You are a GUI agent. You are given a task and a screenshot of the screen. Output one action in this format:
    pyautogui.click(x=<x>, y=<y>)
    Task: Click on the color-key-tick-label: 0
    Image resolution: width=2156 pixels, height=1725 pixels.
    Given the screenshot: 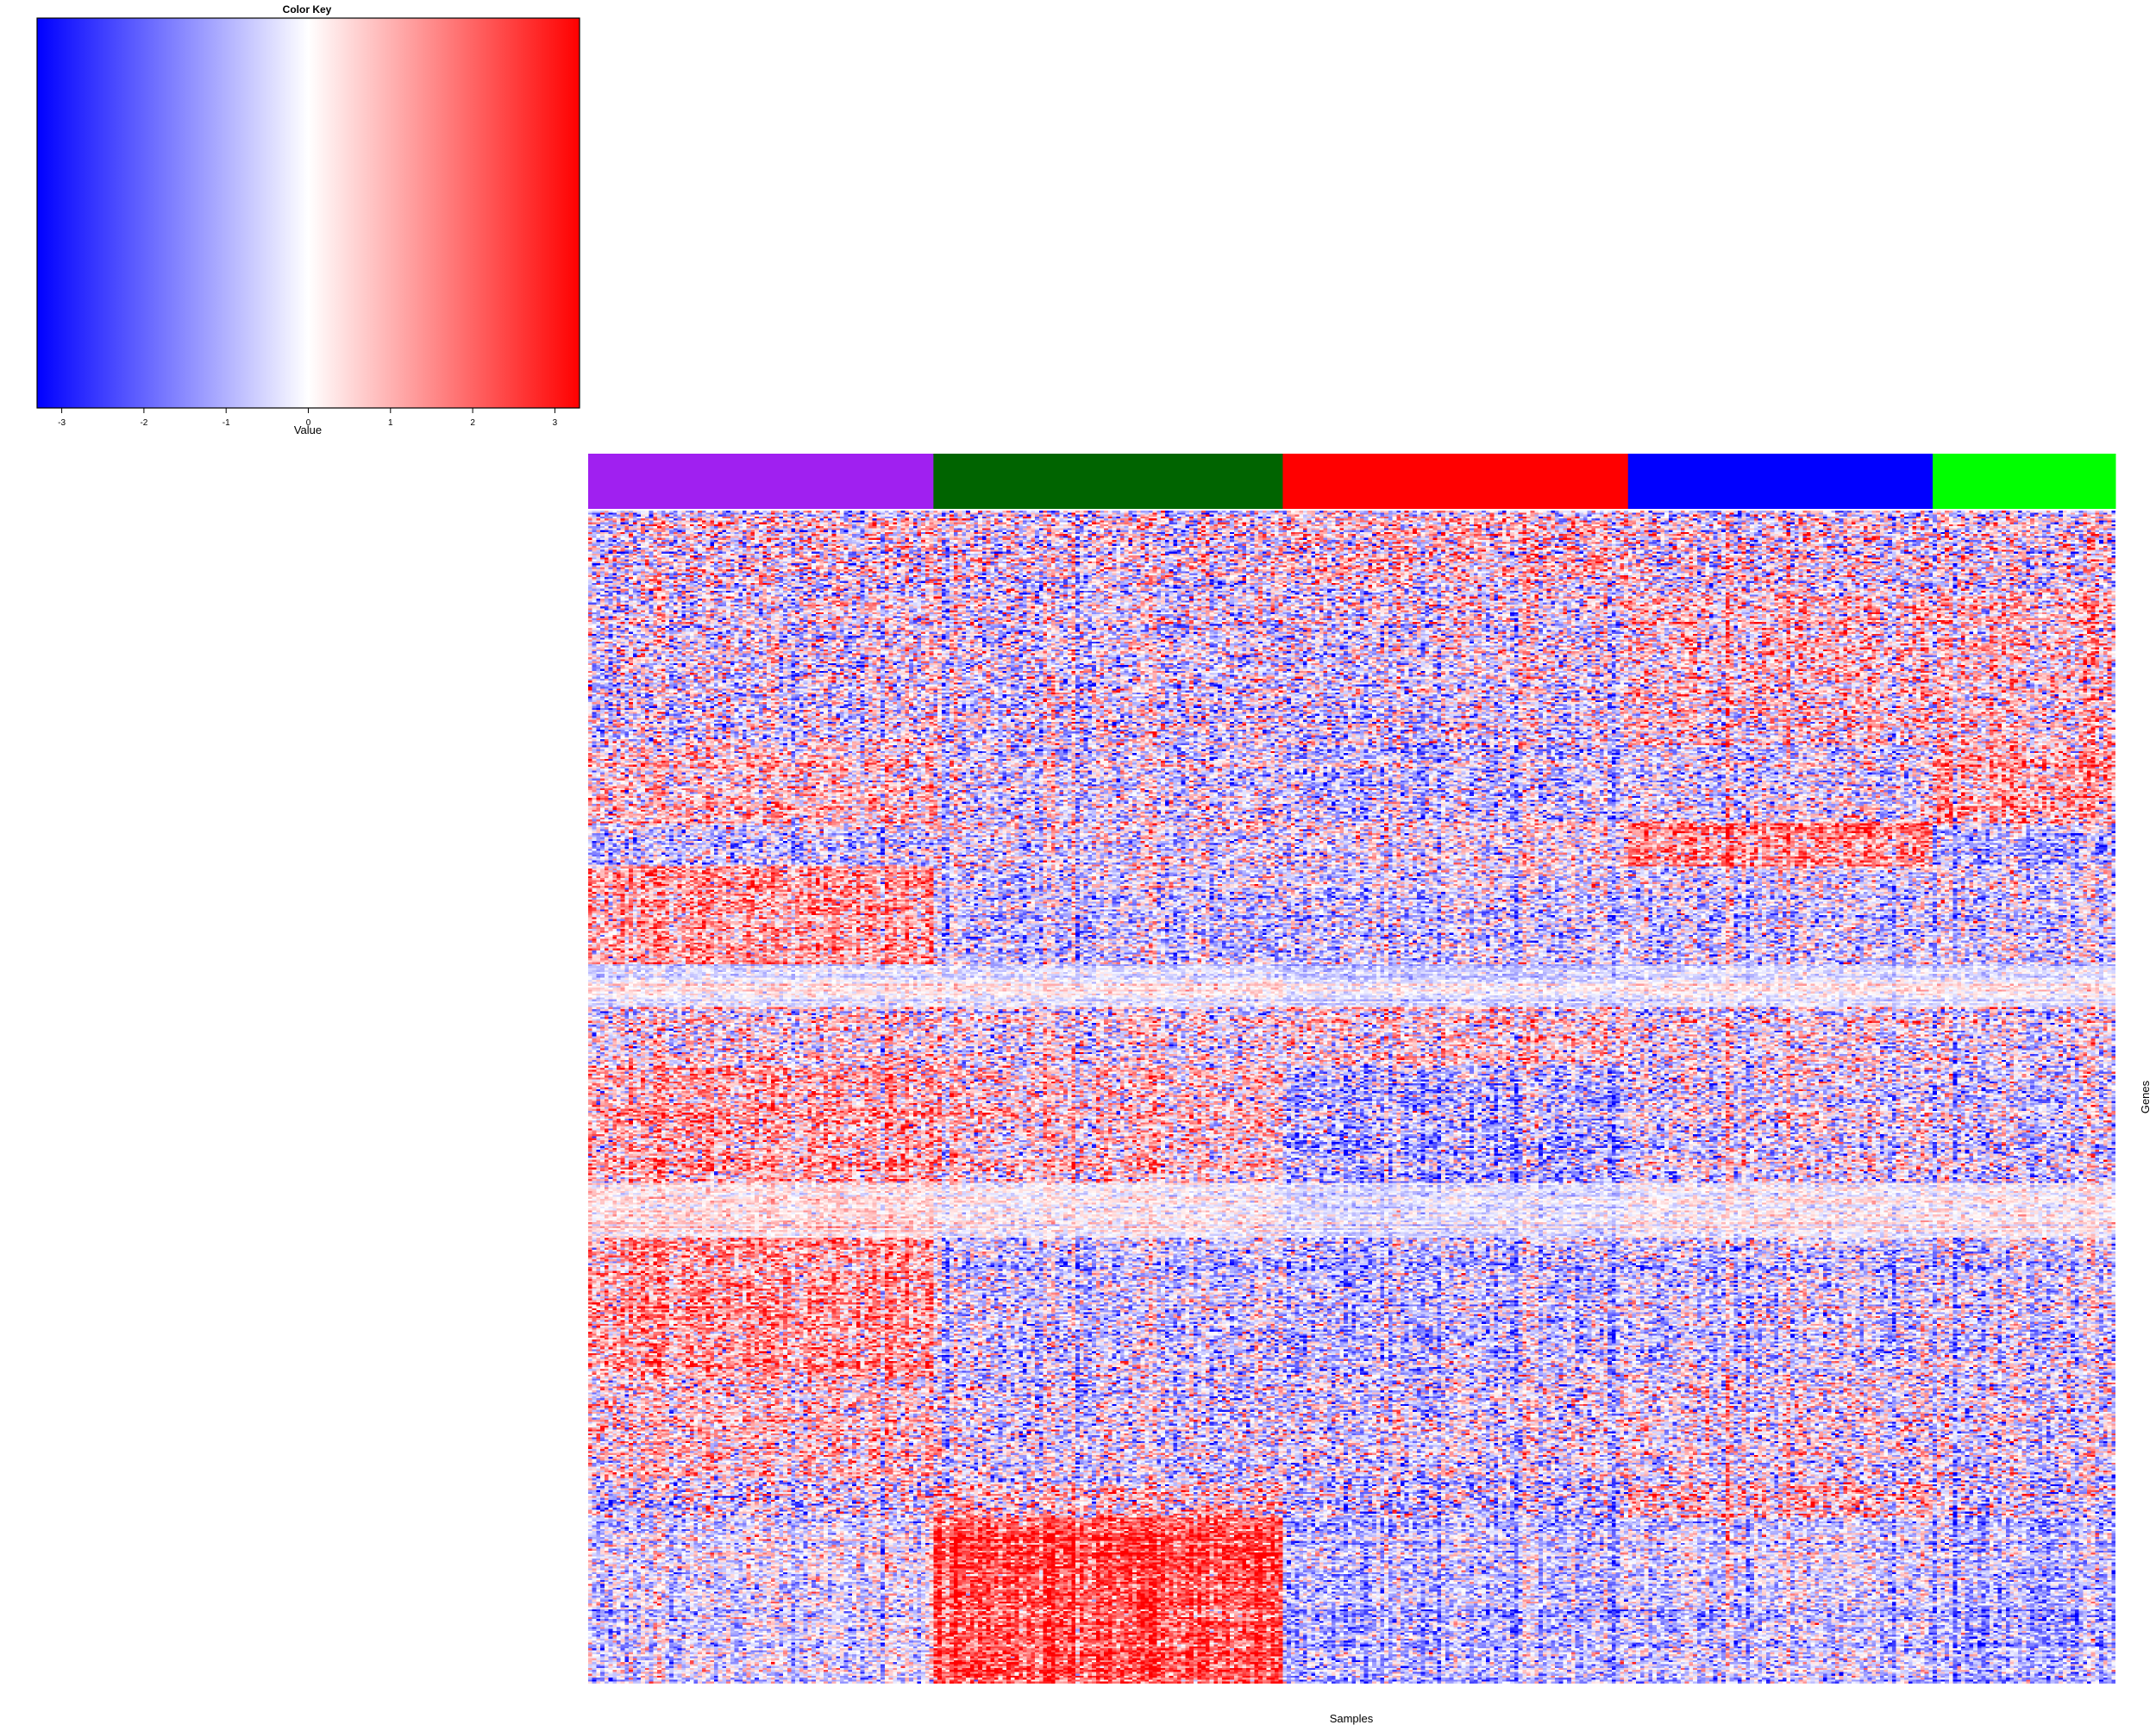 What is the action you would take?
    pyautogui.click(x=308, y=423)
    